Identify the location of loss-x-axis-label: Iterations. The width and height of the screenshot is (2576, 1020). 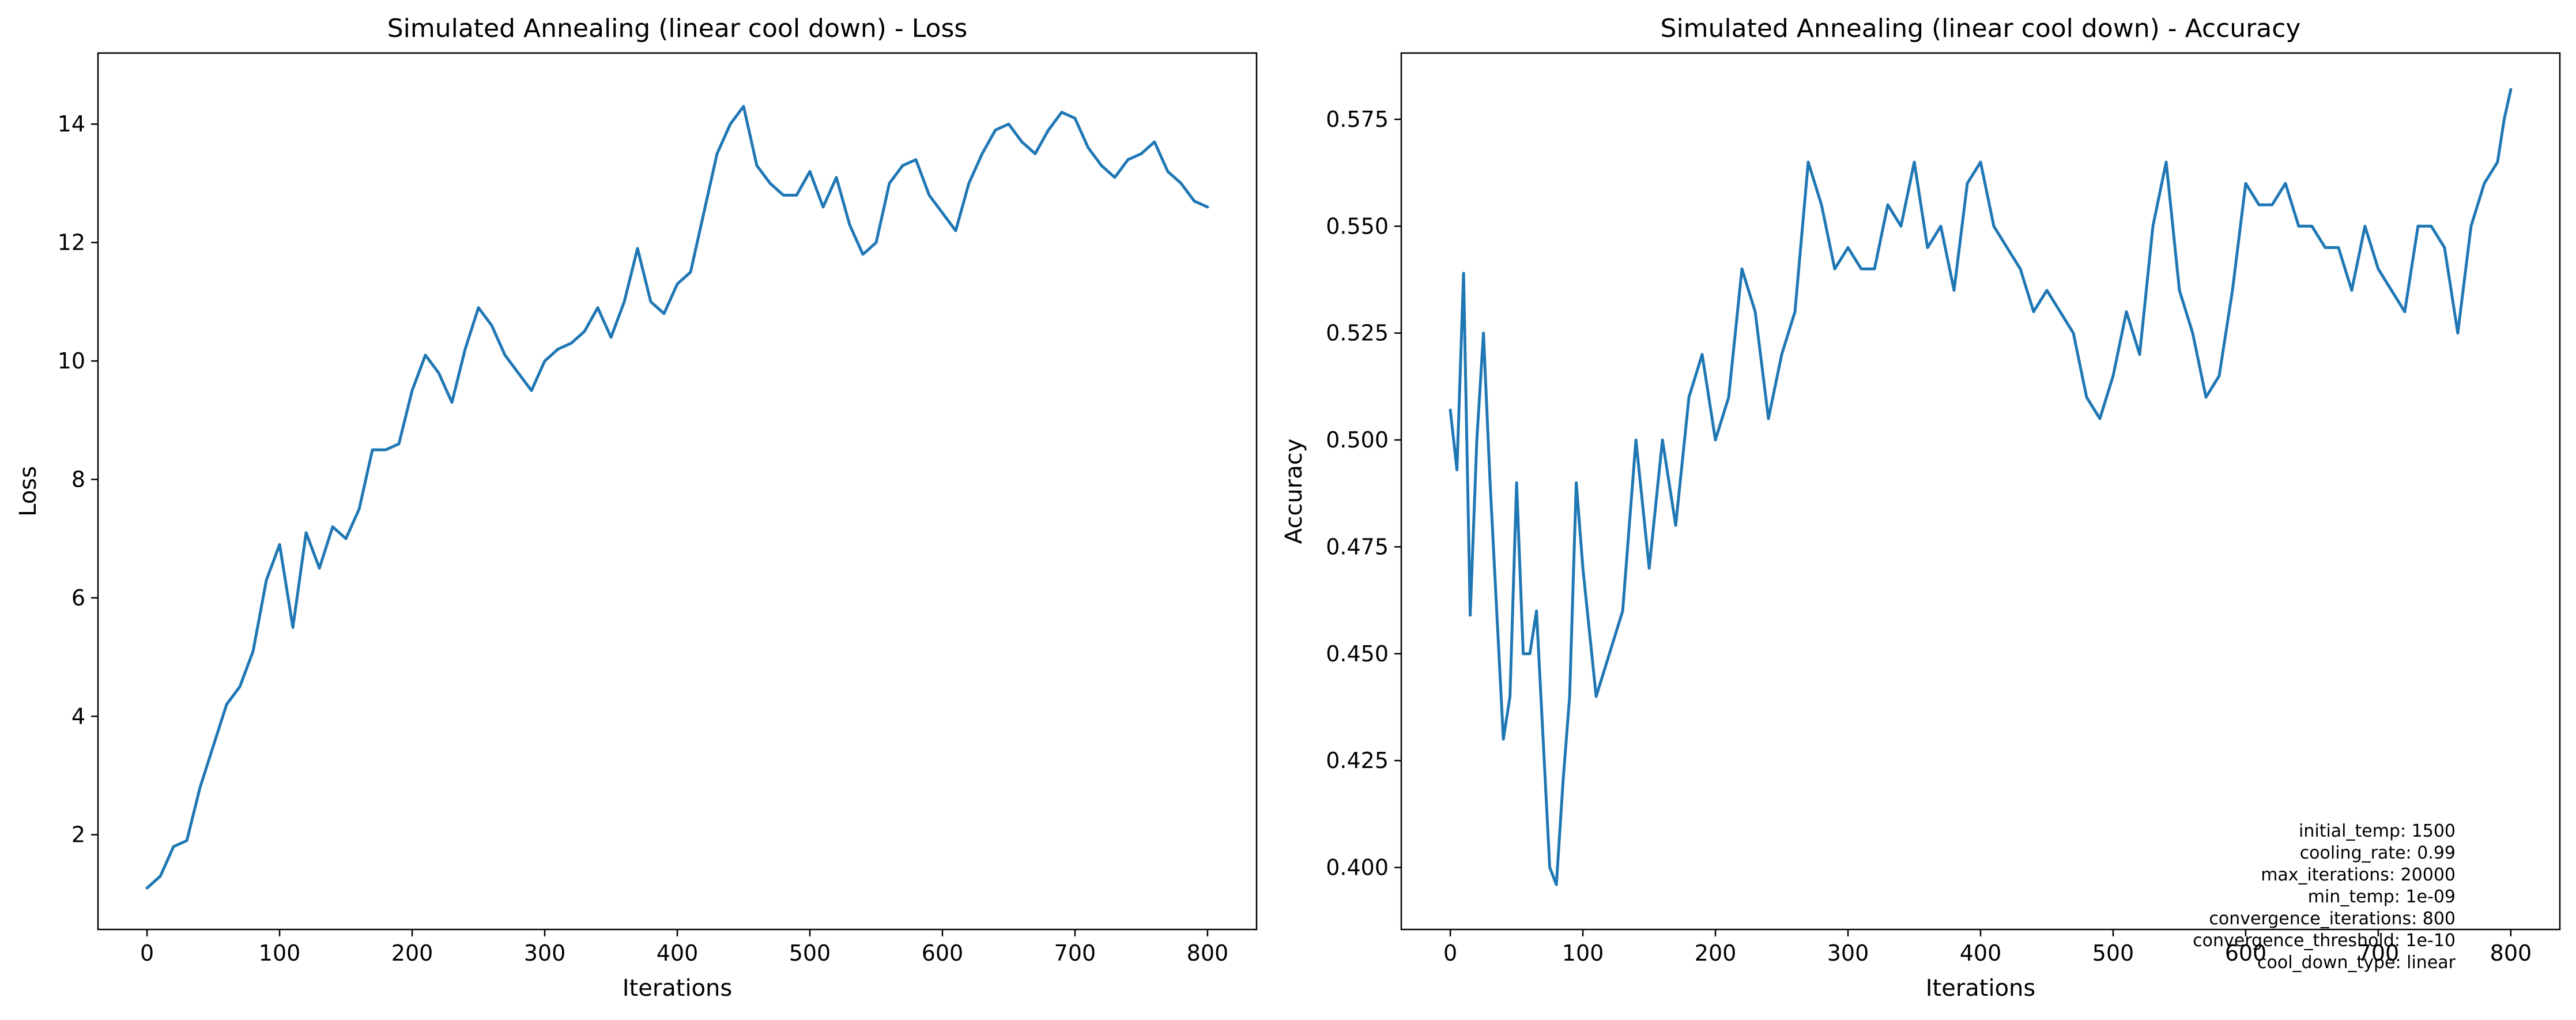
(678, 988).